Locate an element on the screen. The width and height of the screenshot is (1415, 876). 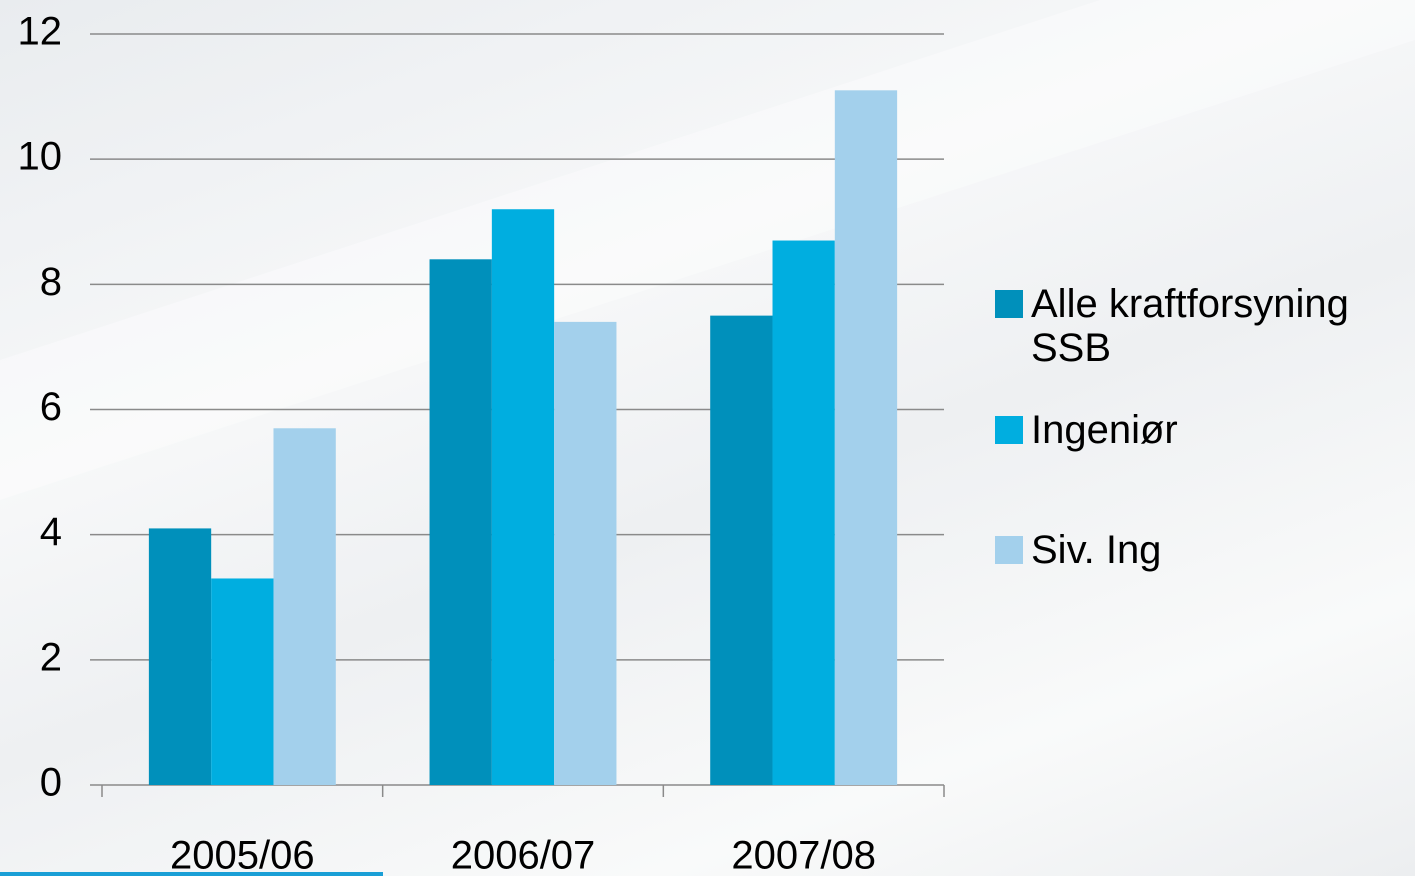
legend-entry: Alle kraftforsyning SSB is located at coordinates (1203, 326).